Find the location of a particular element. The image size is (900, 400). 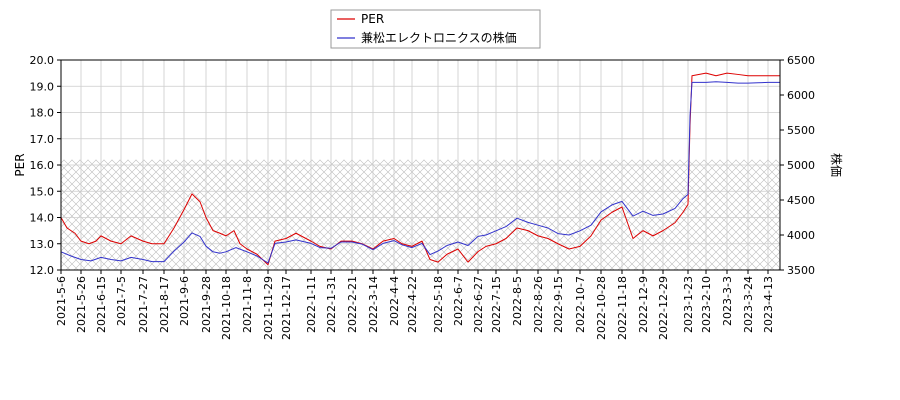

y-tick-label-left: 12.0 is located at coordinates (42, 270).